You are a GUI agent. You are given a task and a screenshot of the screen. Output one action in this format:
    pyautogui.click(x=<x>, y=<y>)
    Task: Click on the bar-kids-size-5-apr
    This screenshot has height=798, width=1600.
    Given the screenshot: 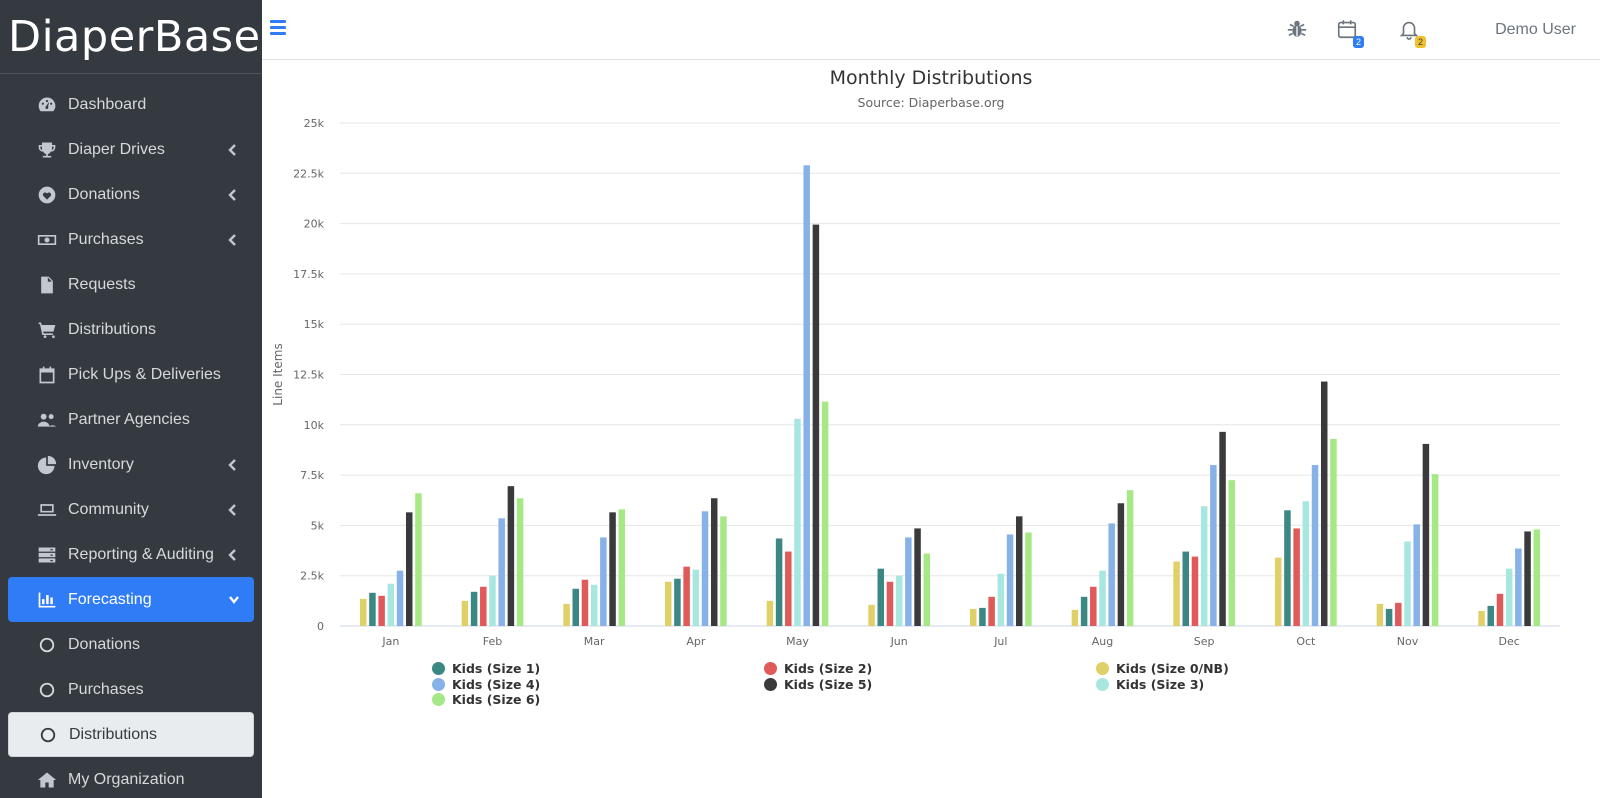 What is the action you would take?
    pyautogui.click(x=714, y=562)
    